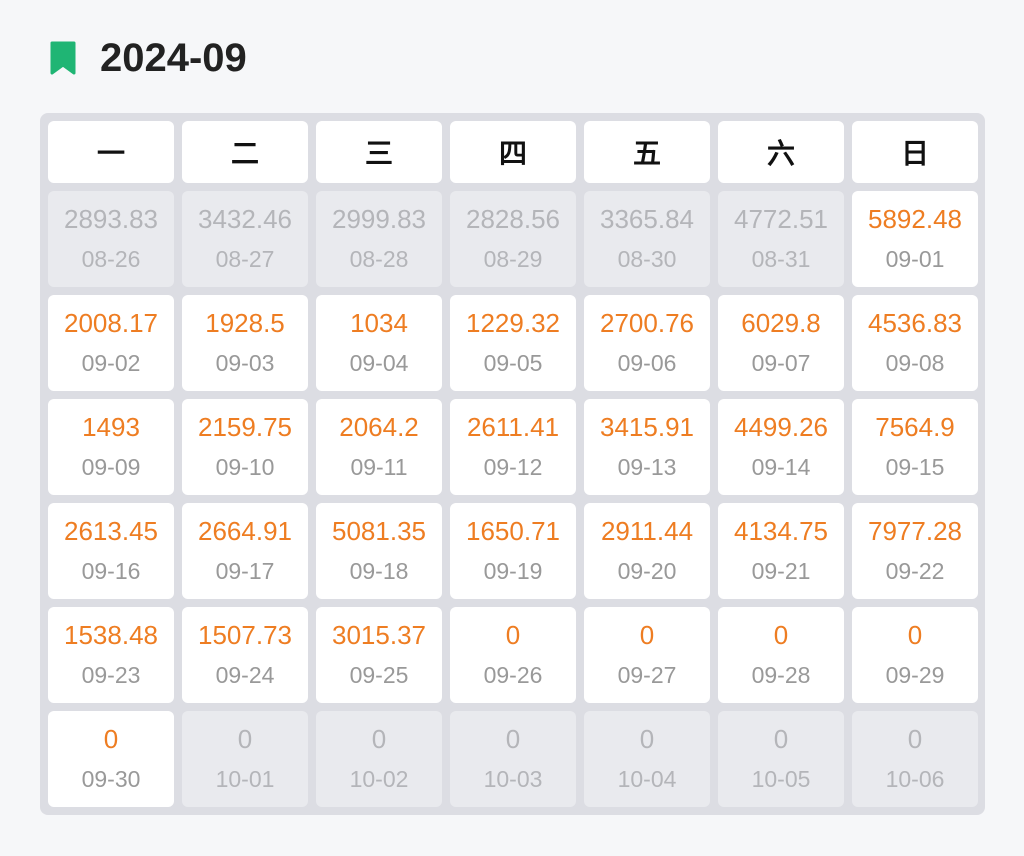  I want to click on weekday: 五, so click(647, 152).